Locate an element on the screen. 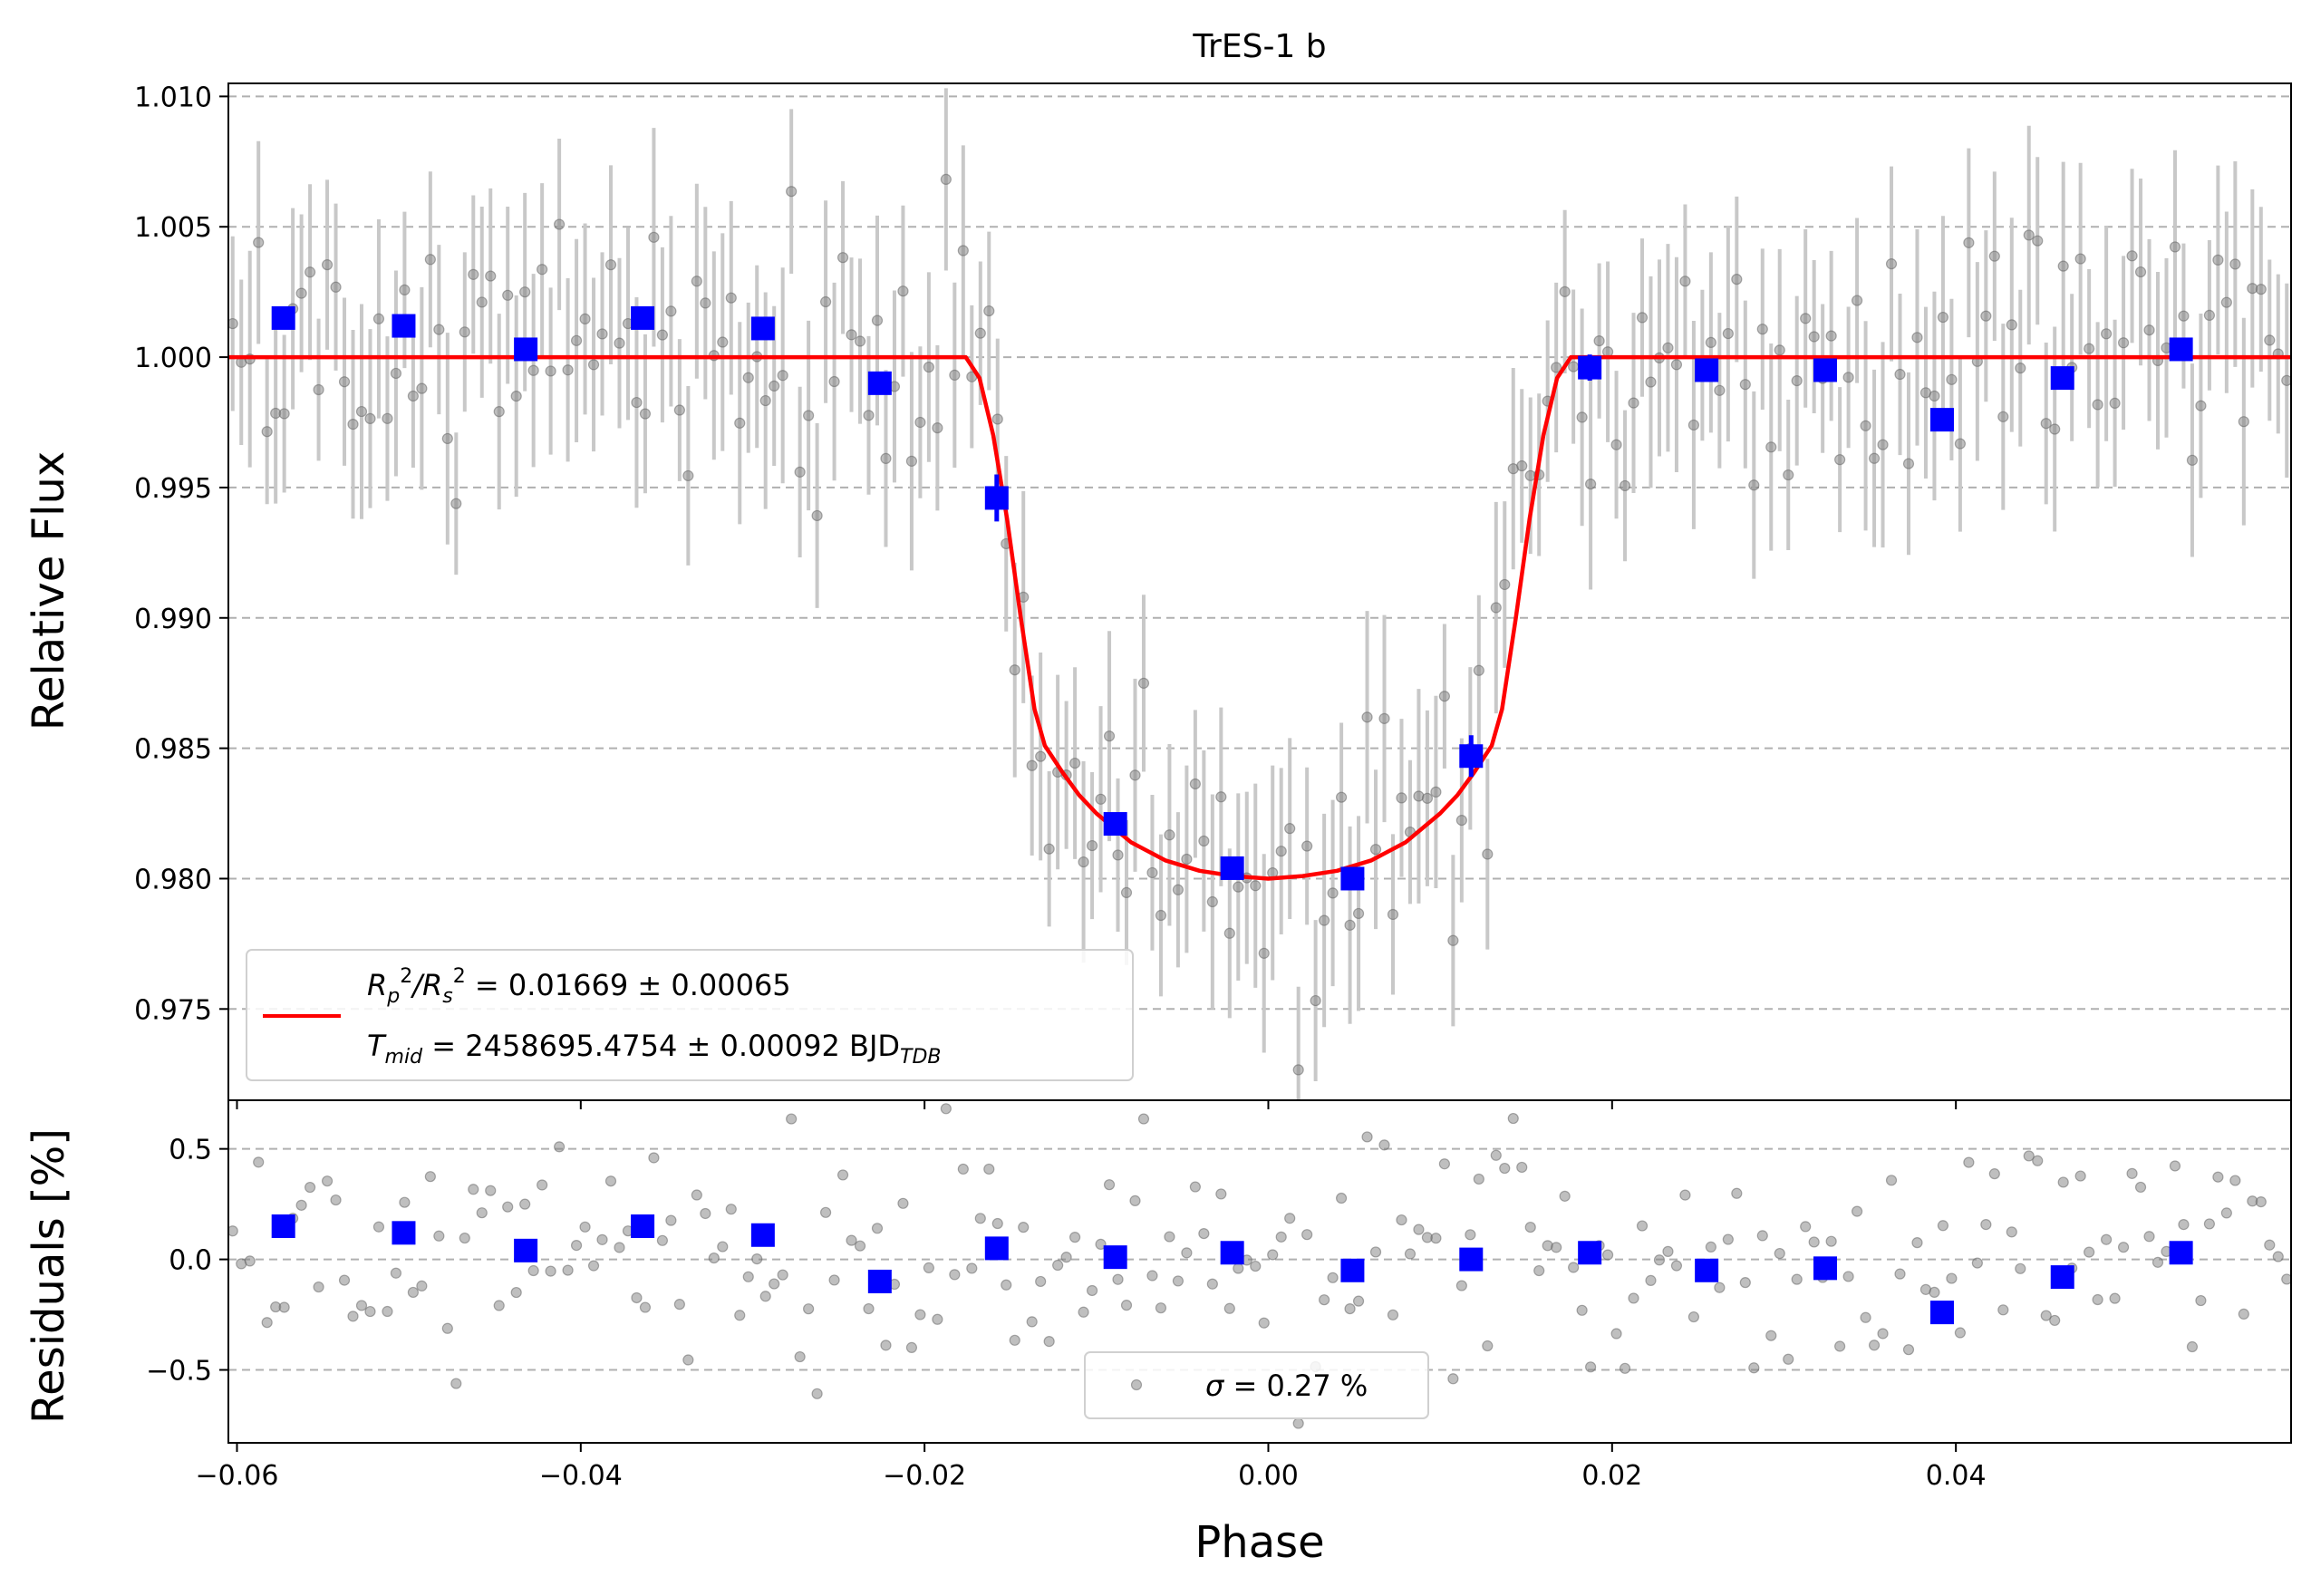  legend-tmid-value: = 2458695.4754 ± 0.00092 BJD is located at coordinates (661, 1046).